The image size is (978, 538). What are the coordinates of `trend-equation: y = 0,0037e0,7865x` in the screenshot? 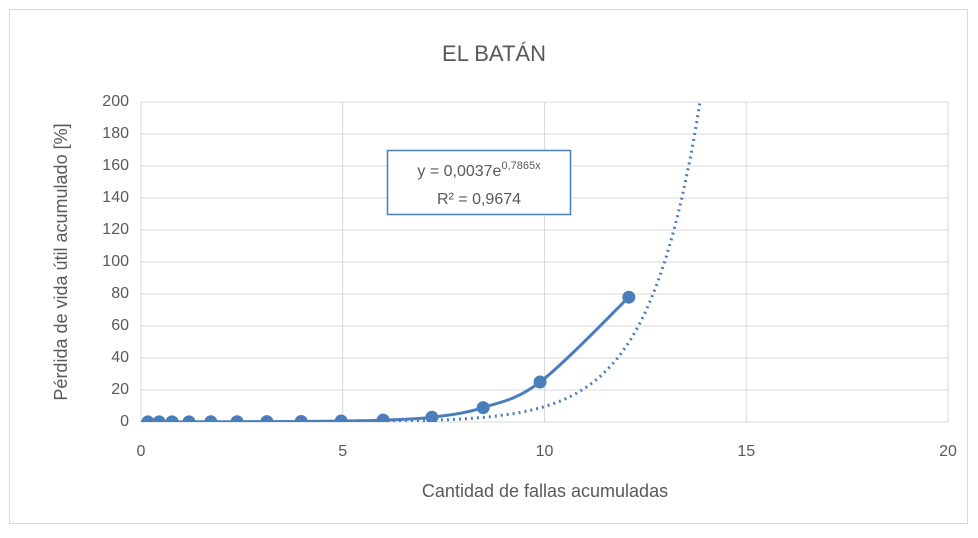 It's located at (479, 170).